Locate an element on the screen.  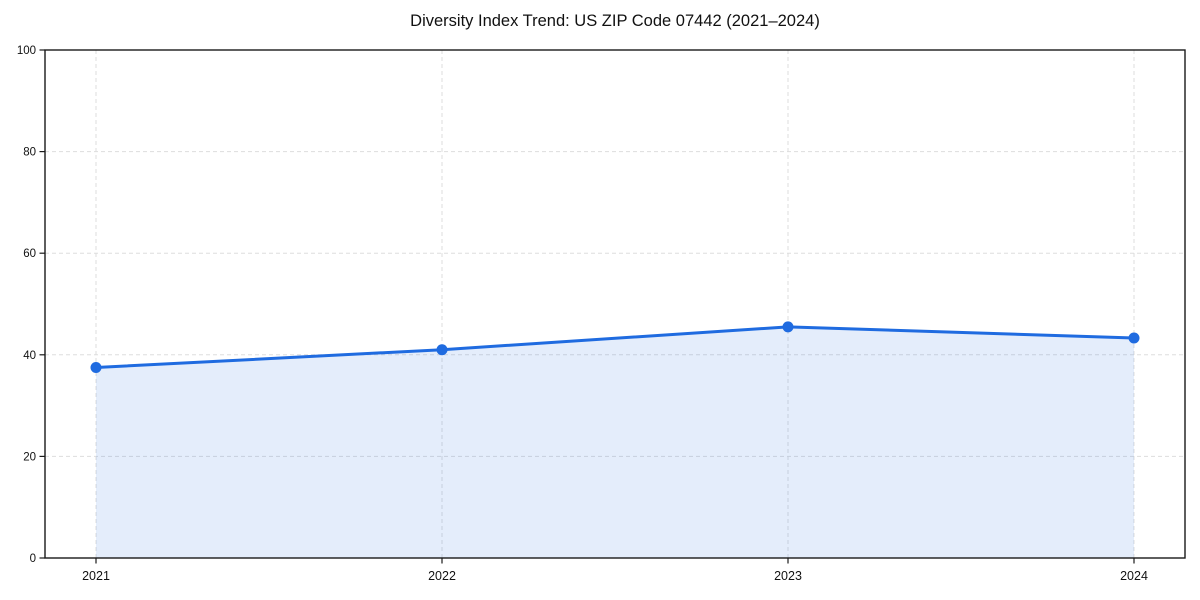
x-tick-label: 2021 is located at coordinates (96, 576).